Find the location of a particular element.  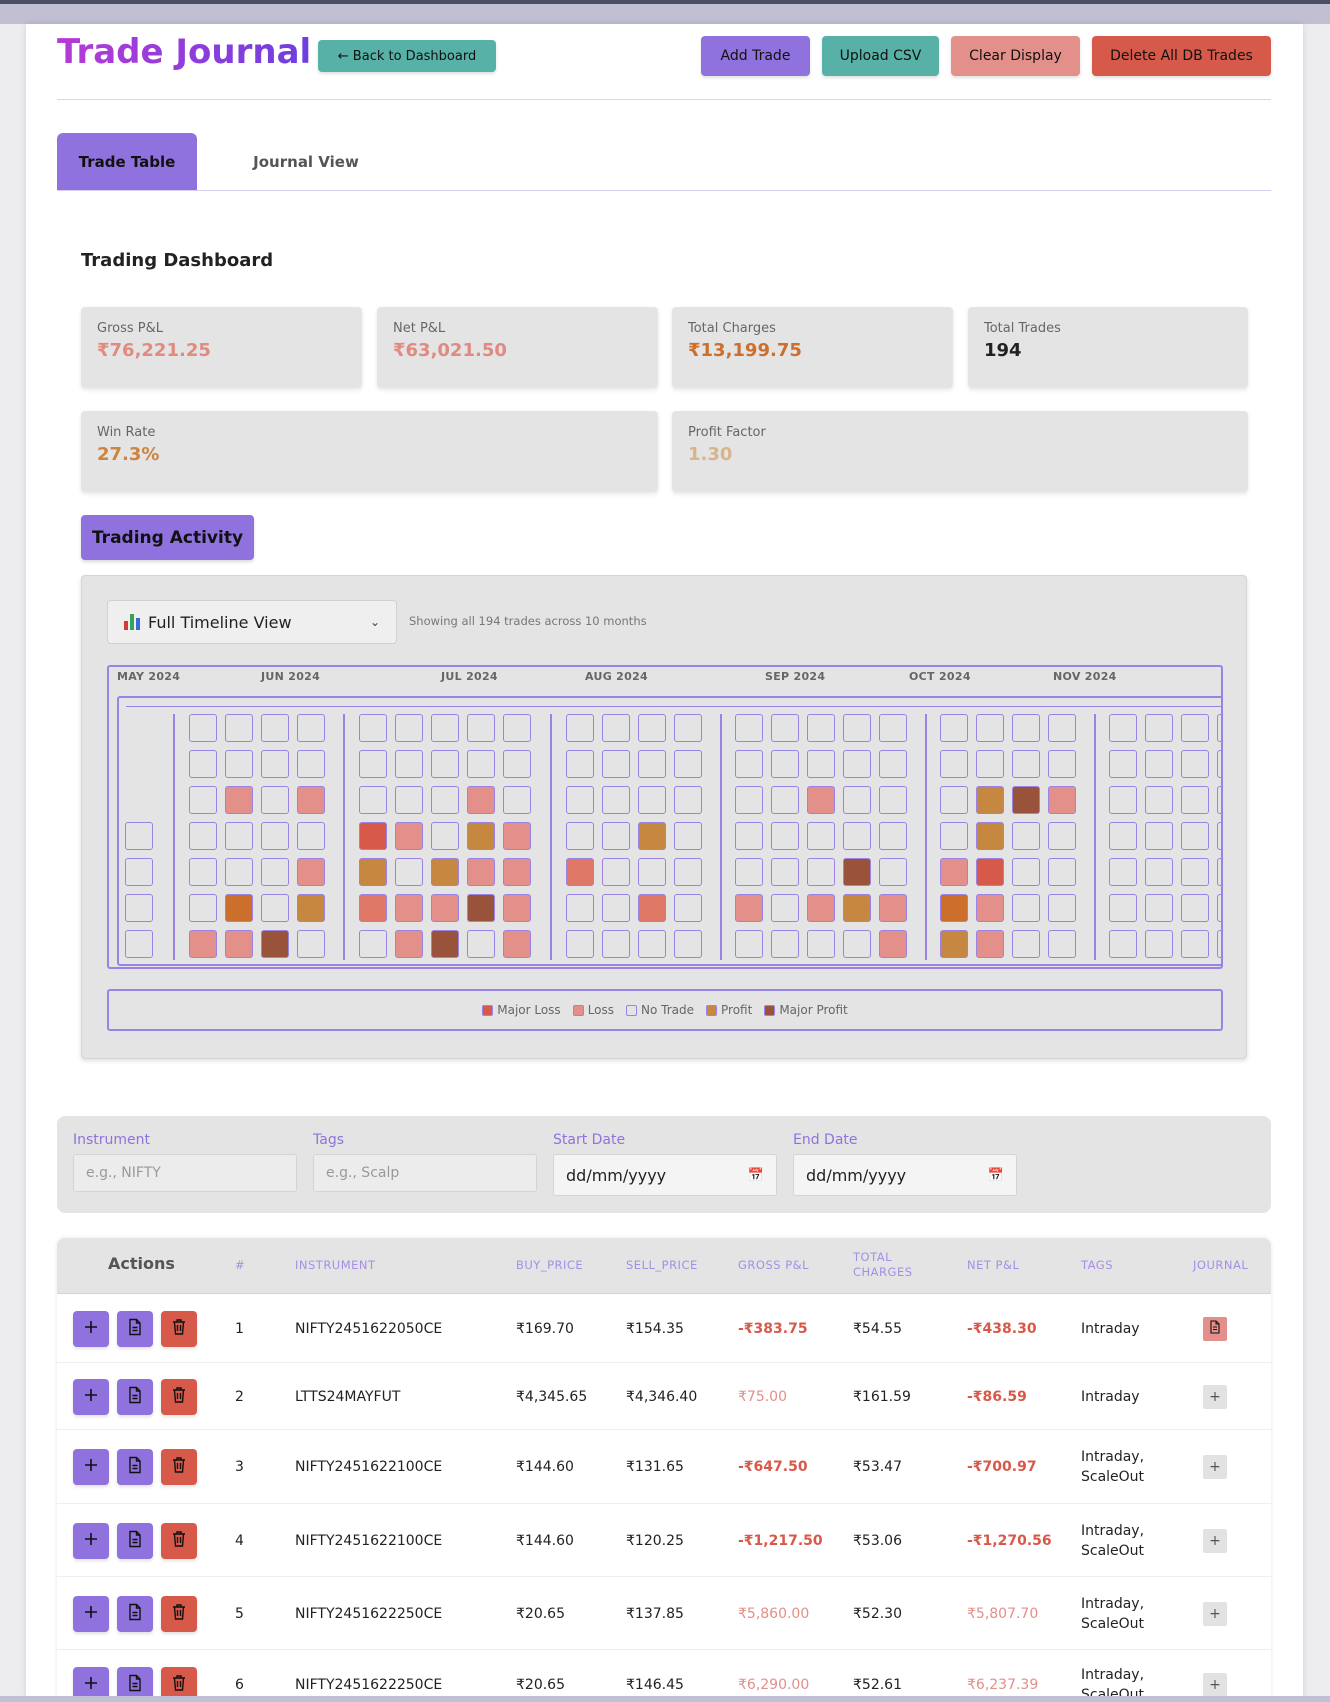

tab-journal-view: Journal View is located at coordinates (306, 161).